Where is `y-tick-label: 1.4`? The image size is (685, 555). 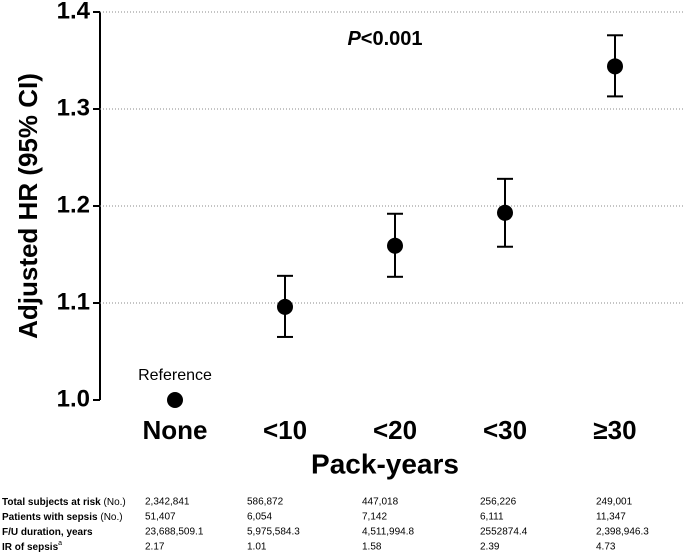 y-tick-label: 1.4 is located at coordinates (74, 12).